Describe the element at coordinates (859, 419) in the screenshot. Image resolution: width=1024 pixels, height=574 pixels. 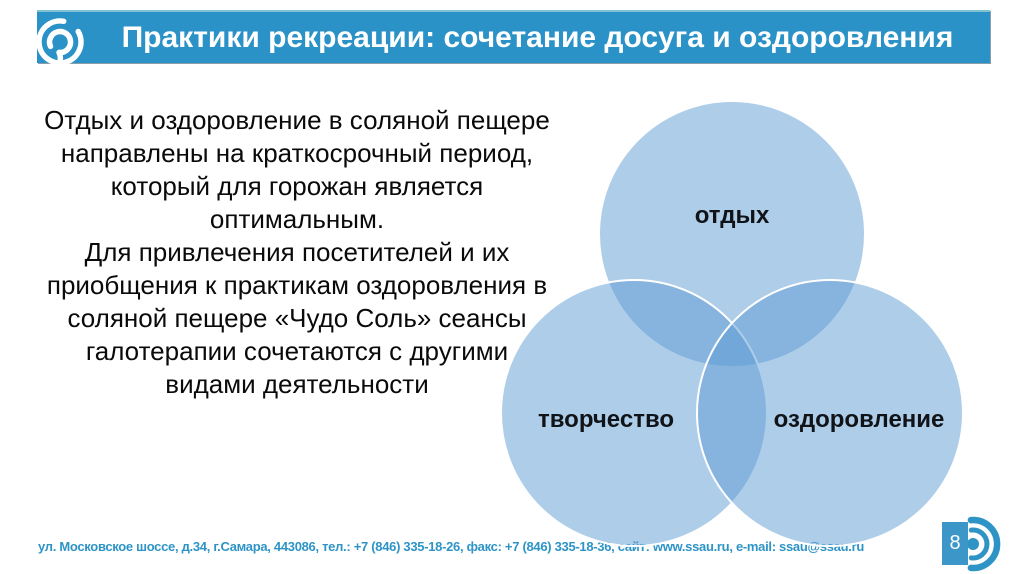
I see `venn-label-health: оздоровление` at that location.